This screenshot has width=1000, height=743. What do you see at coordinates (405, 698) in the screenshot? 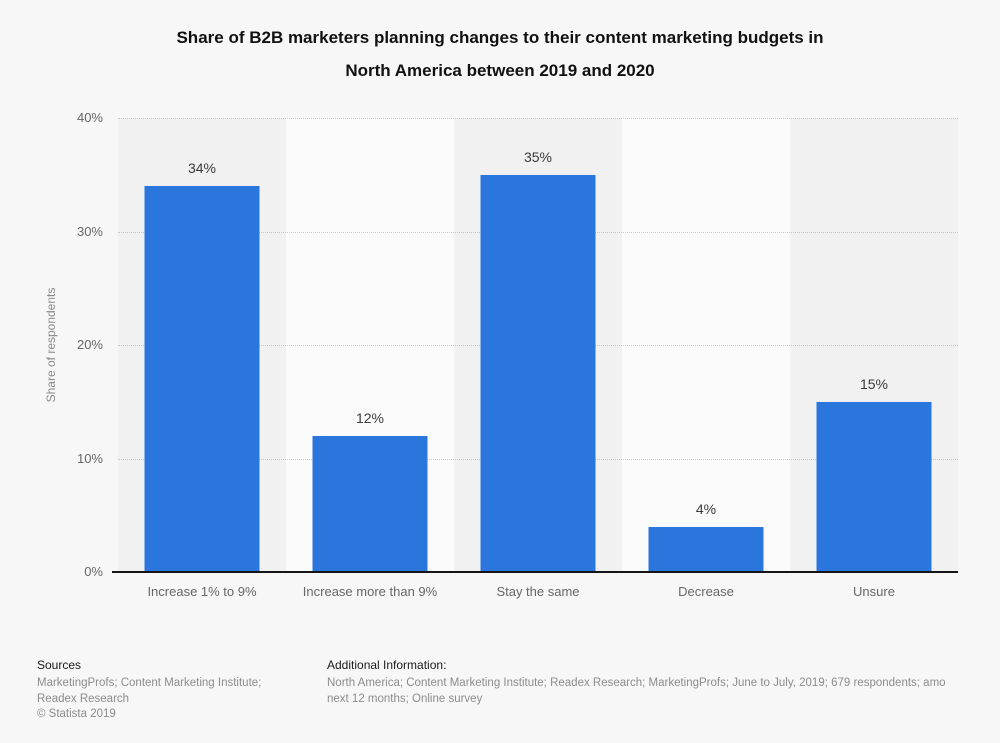
I see `additional-info-line: next 12 months; Online survey` at bounding box center [405, 698].